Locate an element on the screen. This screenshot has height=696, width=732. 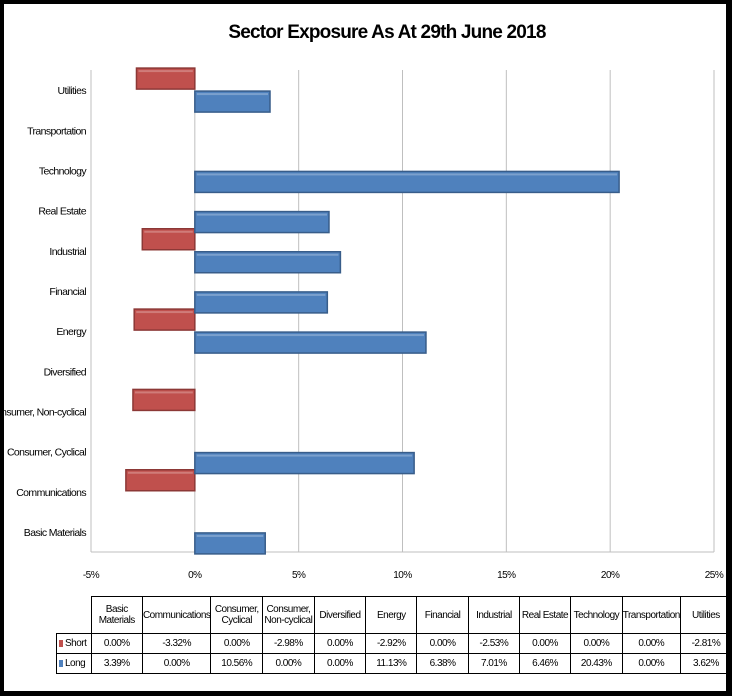
table-cell: 20.43% is located at coordinates (596, 663).